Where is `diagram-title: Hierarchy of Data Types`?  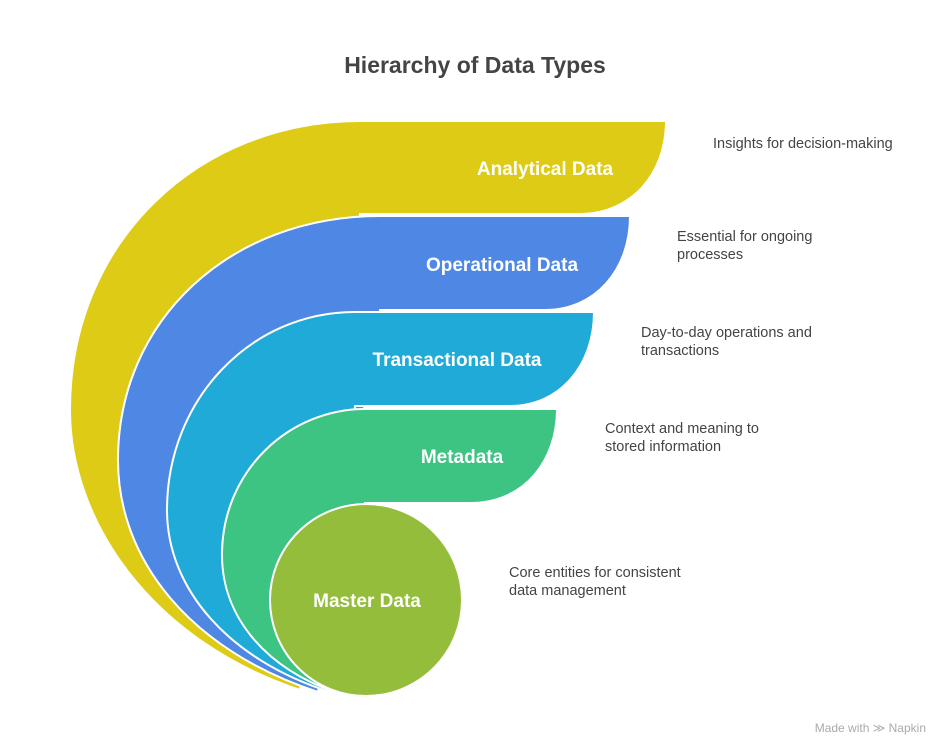 diagram-title: Hierarchy of Data Types is located at coordinates (475, 65).